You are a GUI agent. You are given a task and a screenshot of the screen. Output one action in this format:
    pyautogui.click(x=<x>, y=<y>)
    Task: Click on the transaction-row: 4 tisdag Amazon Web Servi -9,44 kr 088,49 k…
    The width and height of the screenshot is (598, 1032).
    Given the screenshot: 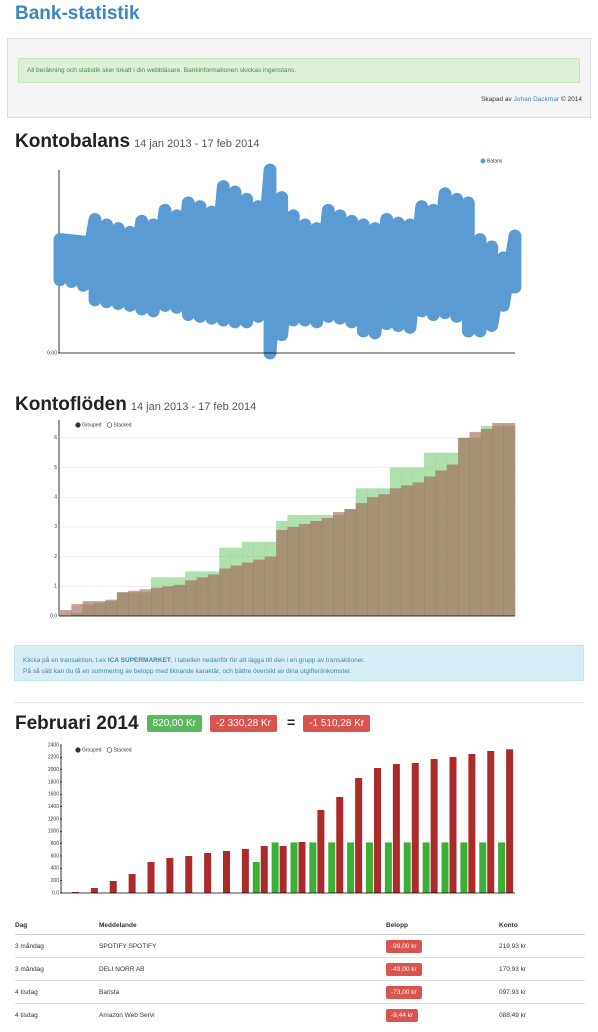 What is the action you would take?
    pyautogui.click(x=300, y=1014)
    